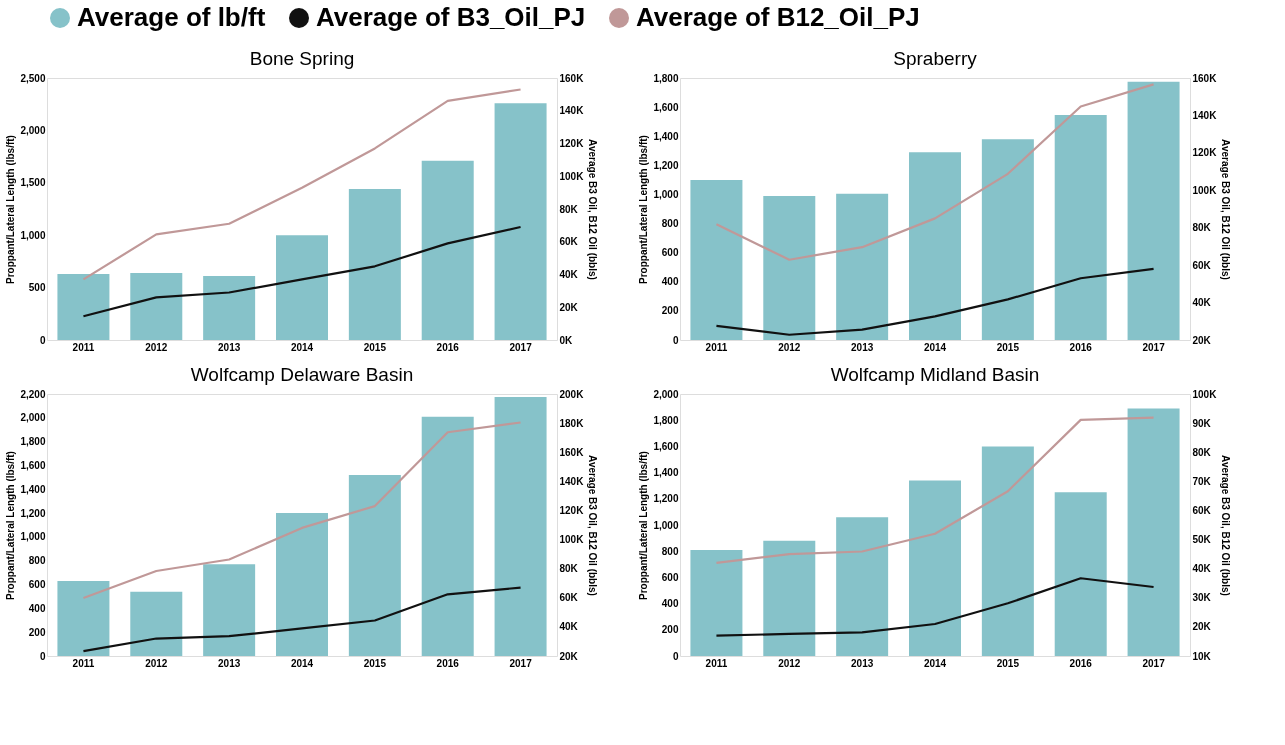 Image resolution: width=1285 pixels, height=745 pixels. What do you see at coordinates (778, 17) in the screenshot?
I see `legend-label: Average of B12_Oil_PJ` at bounding box center [778, 17].